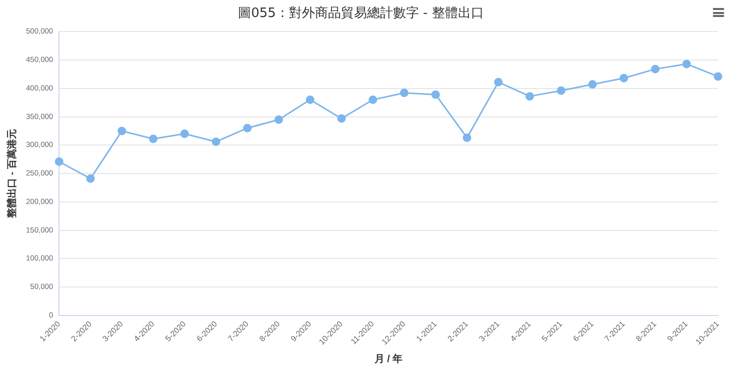  I want to click on x-axis-title: 月 / 年, so click(388, 358).